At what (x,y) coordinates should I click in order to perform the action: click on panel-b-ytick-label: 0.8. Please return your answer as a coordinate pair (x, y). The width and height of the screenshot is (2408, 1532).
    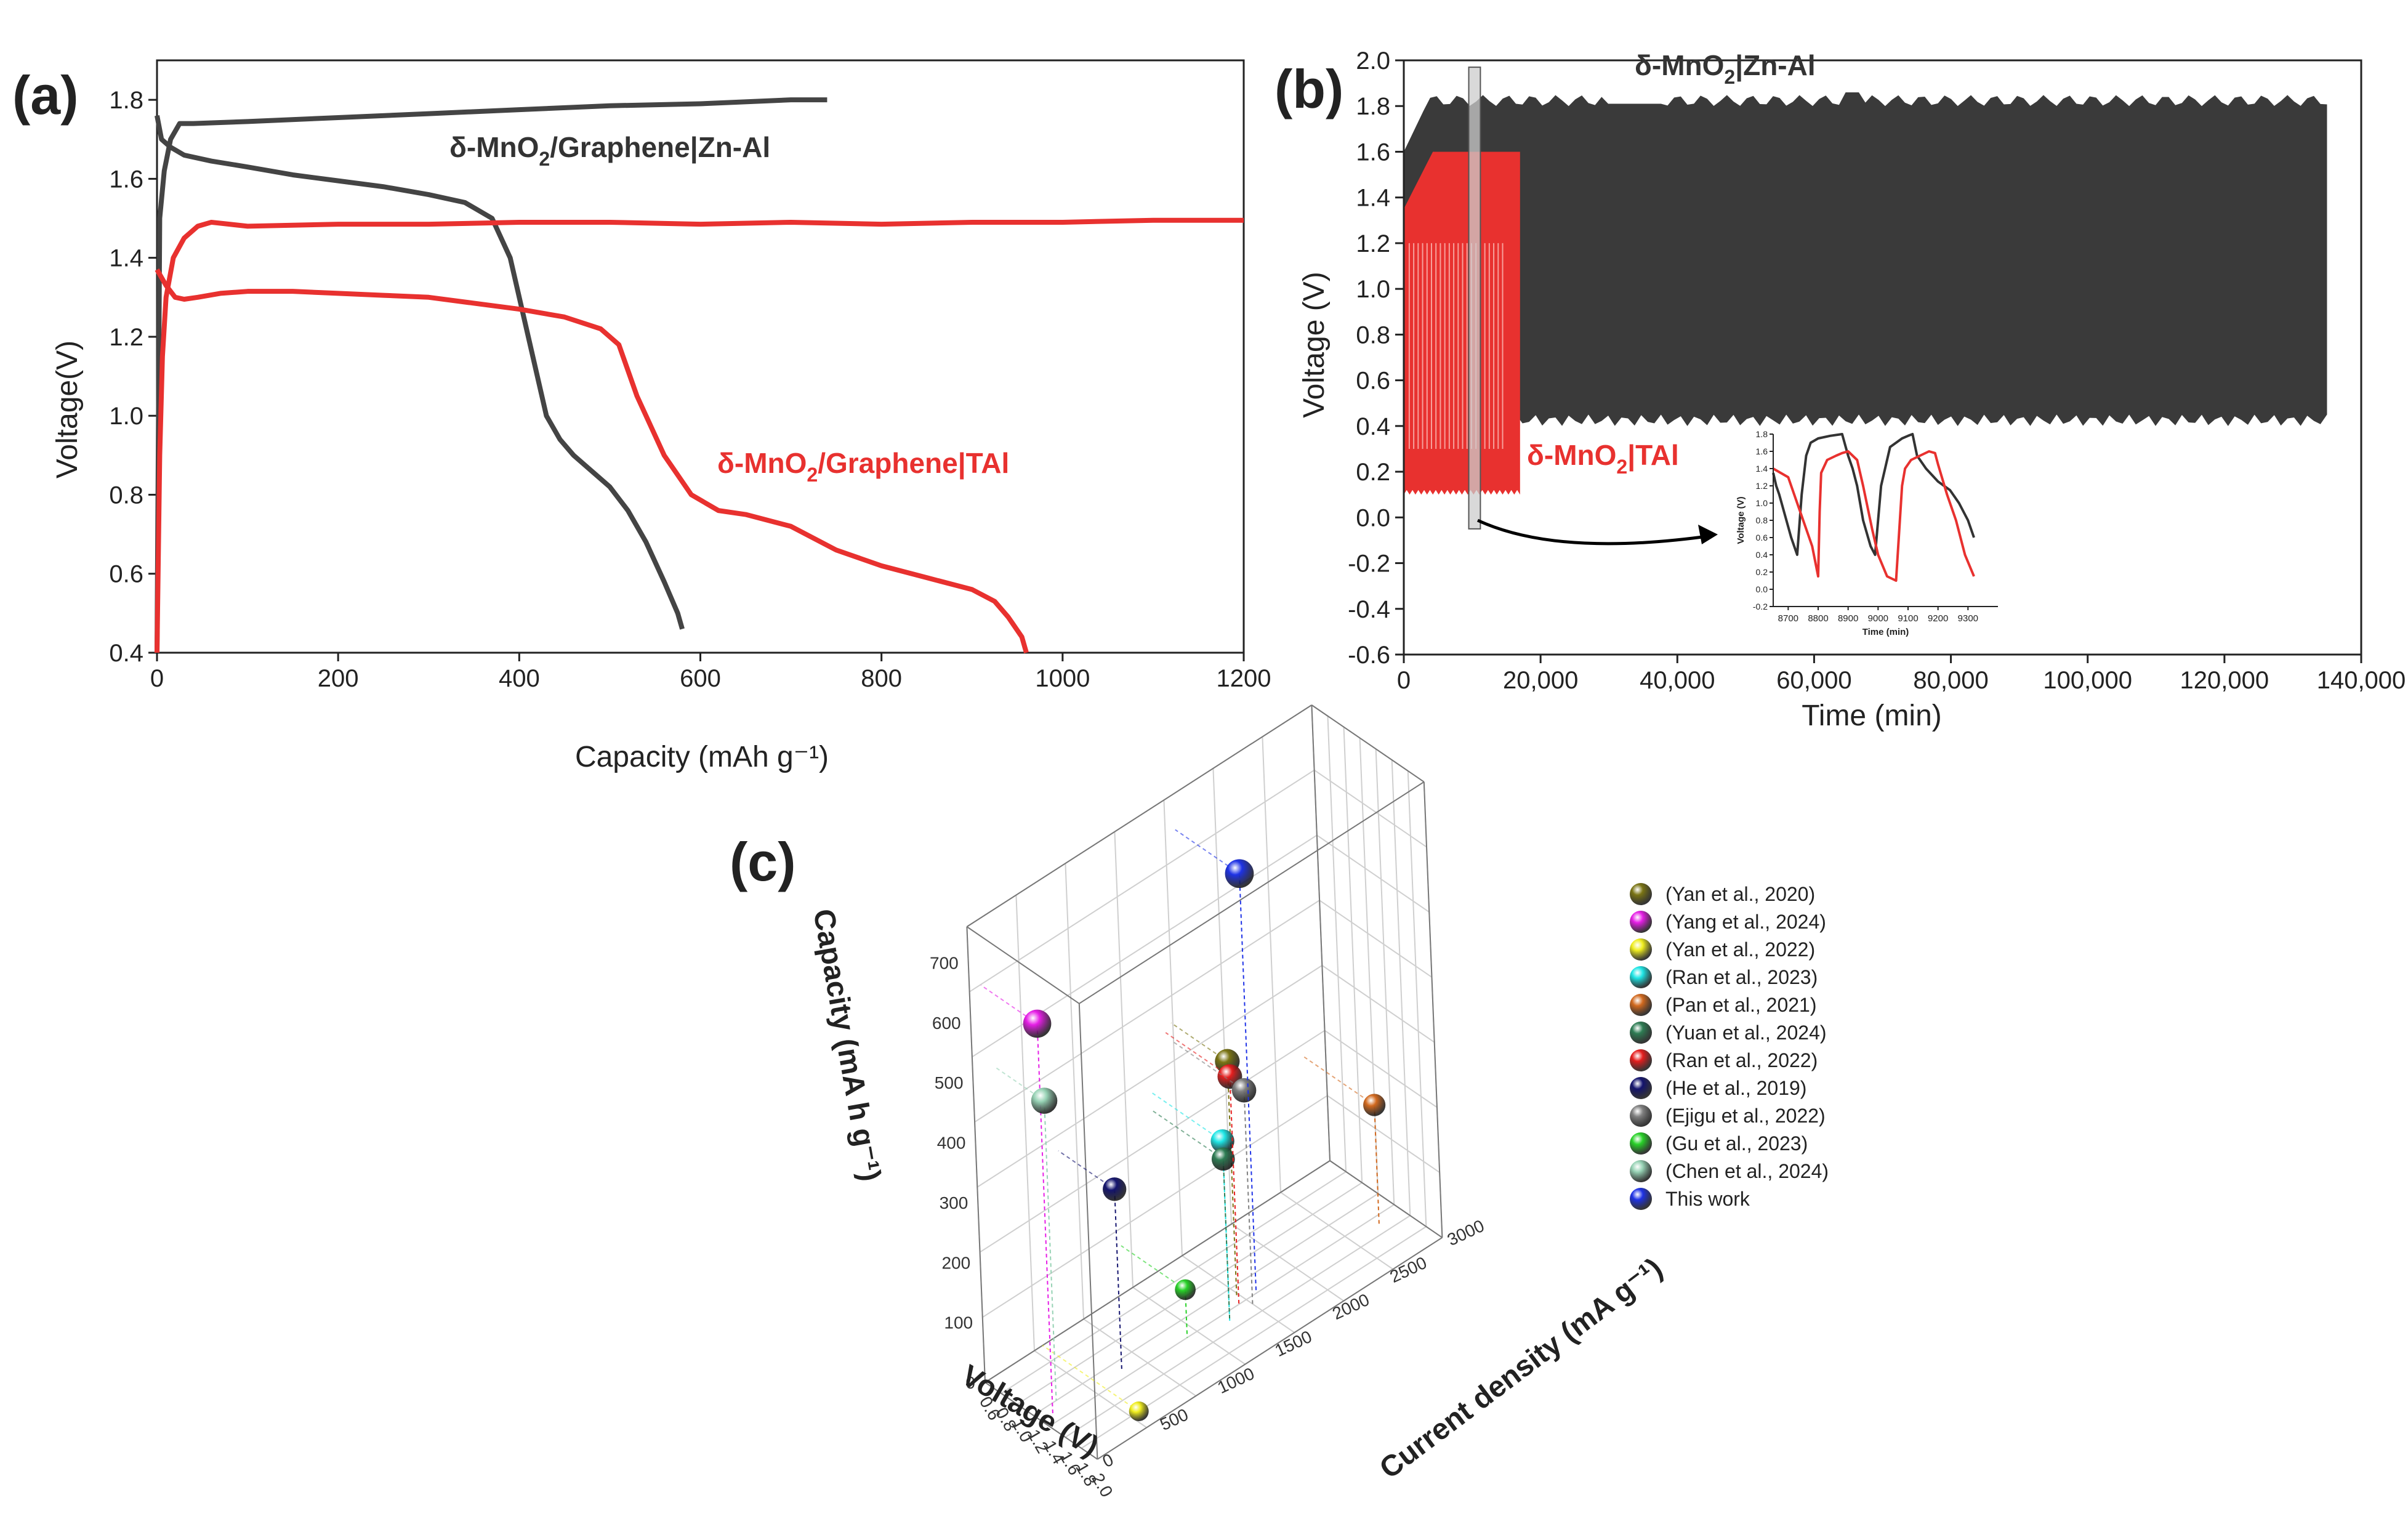
    Looking at the image, I should click on (1373, 335).